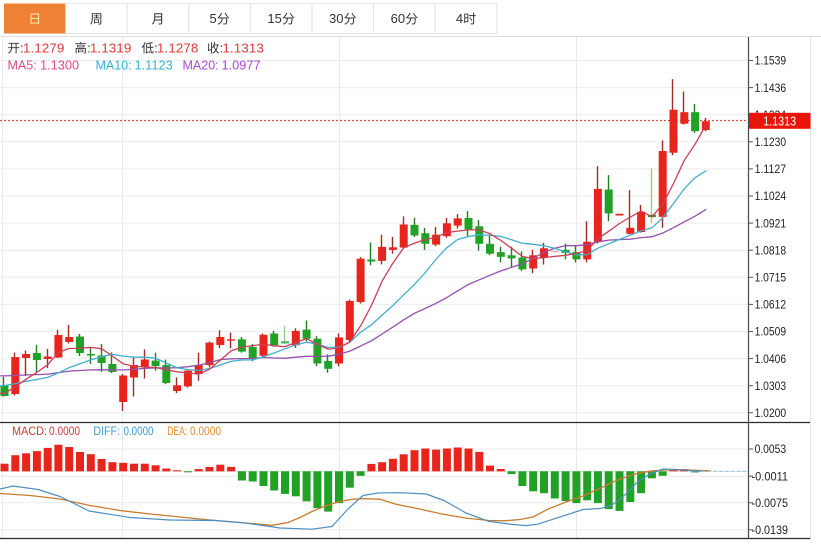 This screenshot has height=544, width=821. I want to click on svg-text: DEA:, so click(177, 431).